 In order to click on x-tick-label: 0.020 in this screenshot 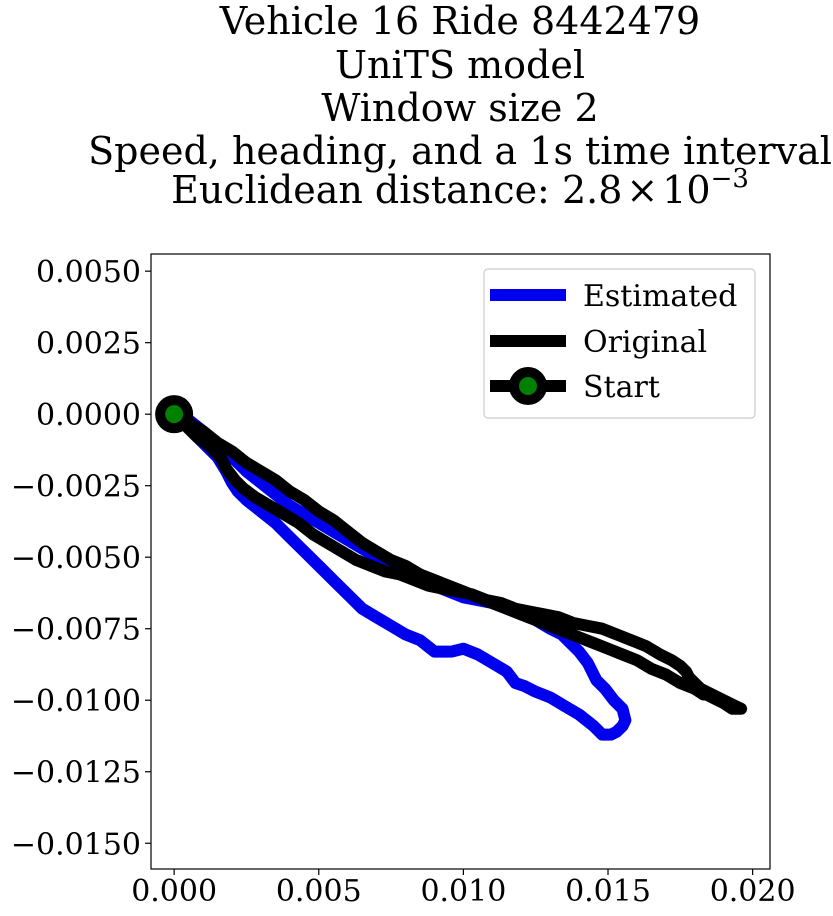, I will do `click(753, 891)`.